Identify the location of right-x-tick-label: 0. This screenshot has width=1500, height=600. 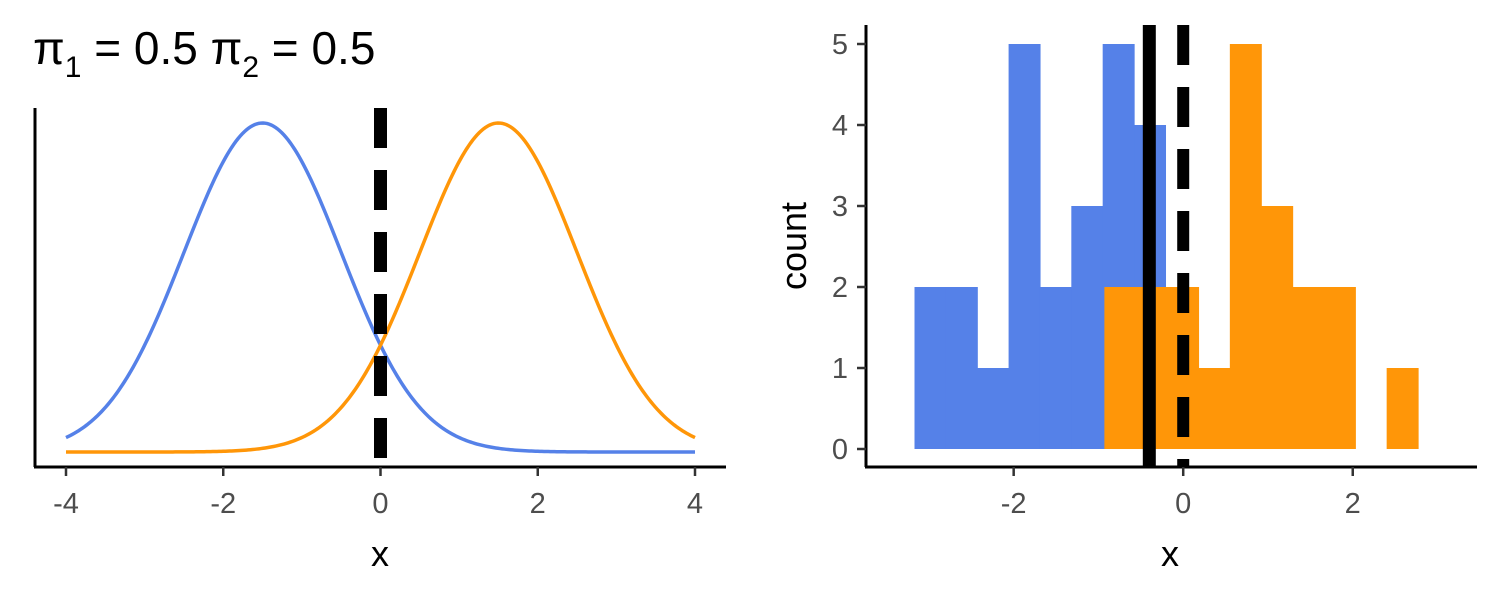
(1183, 504).